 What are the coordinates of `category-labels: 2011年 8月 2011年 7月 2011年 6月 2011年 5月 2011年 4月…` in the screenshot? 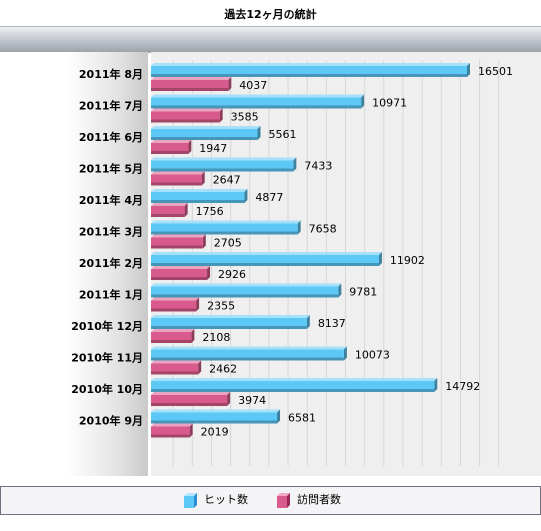 It's located at (107, 247).